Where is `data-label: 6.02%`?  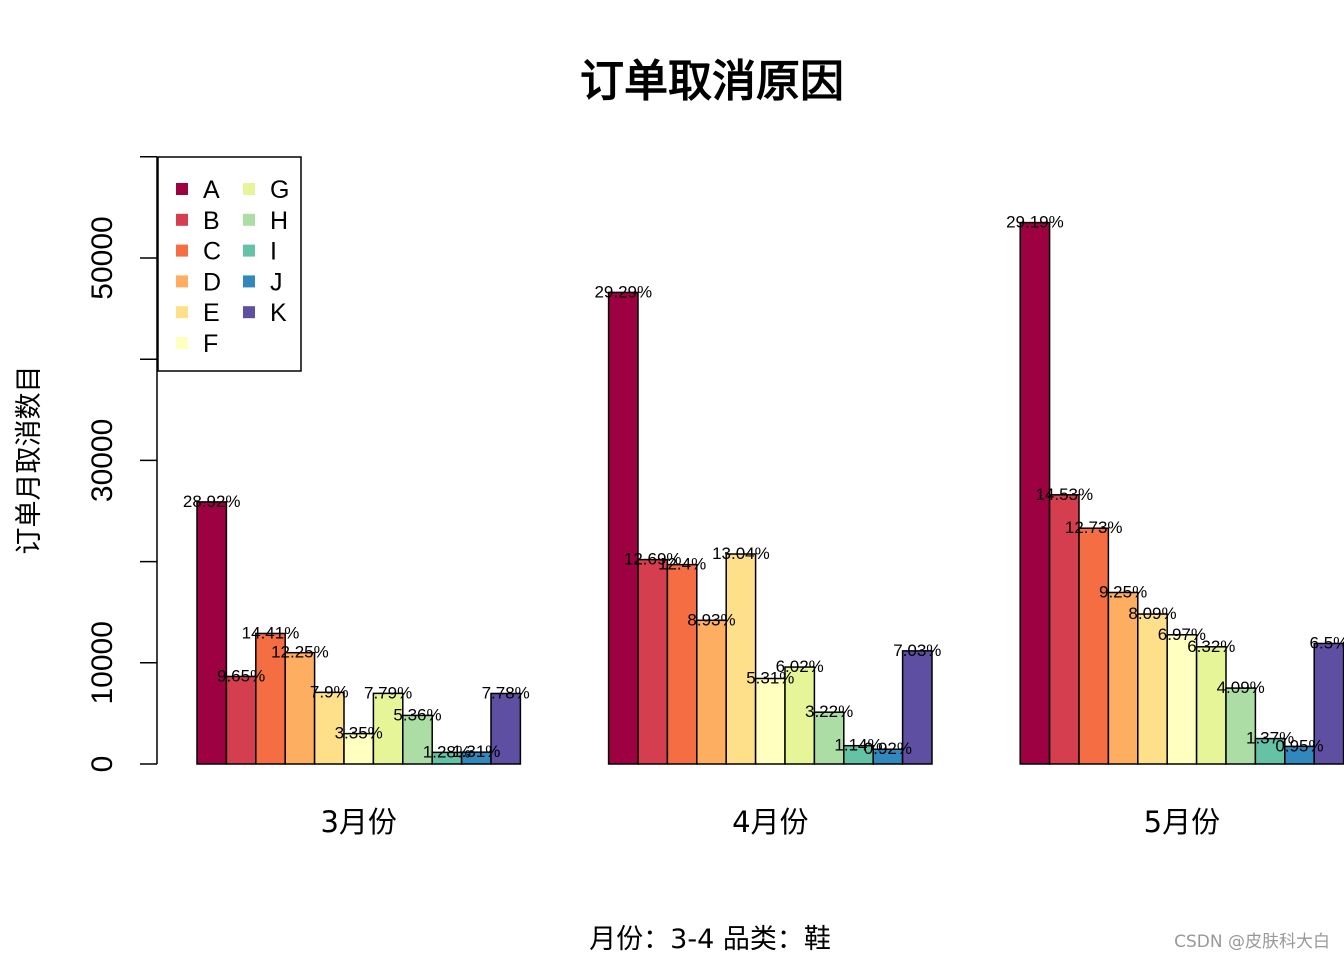
data-label: 6.02% is located at coordinates (800, 666).